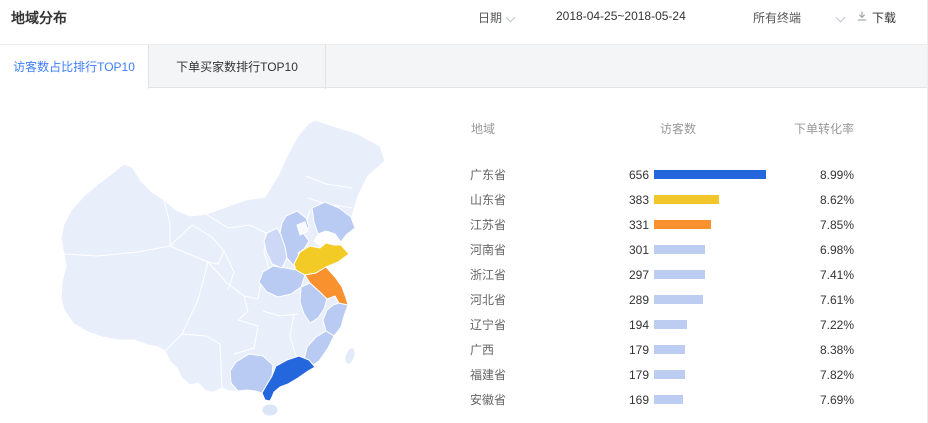  Describe the element at coordinates (488, 175) in the screenshot. I see `region-name: 广东省` at that location.